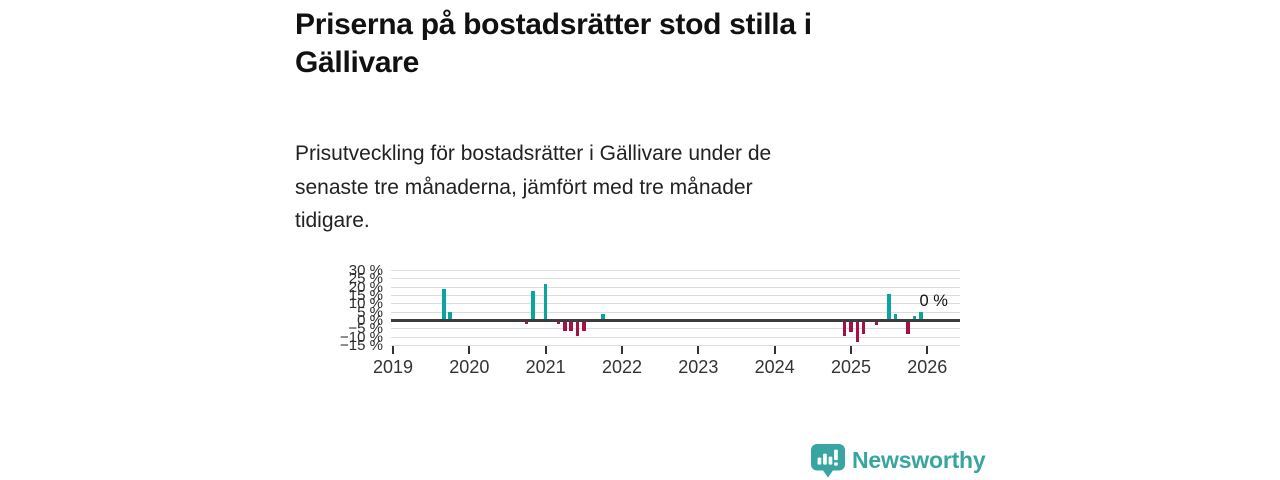 This screenshot has height=480, width=1280. I want to click on page-title-line: Gällivare, so click(357, 62).